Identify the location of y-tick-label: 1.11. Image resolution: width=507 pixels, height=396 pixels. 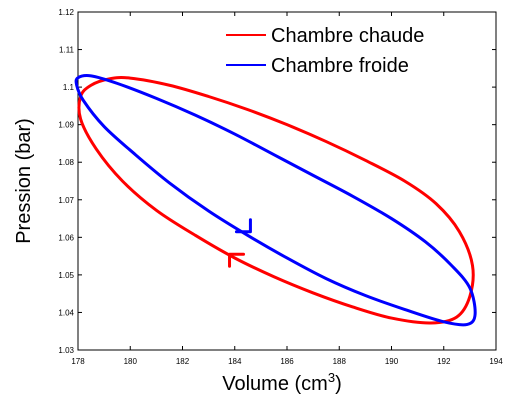
(67, 50).